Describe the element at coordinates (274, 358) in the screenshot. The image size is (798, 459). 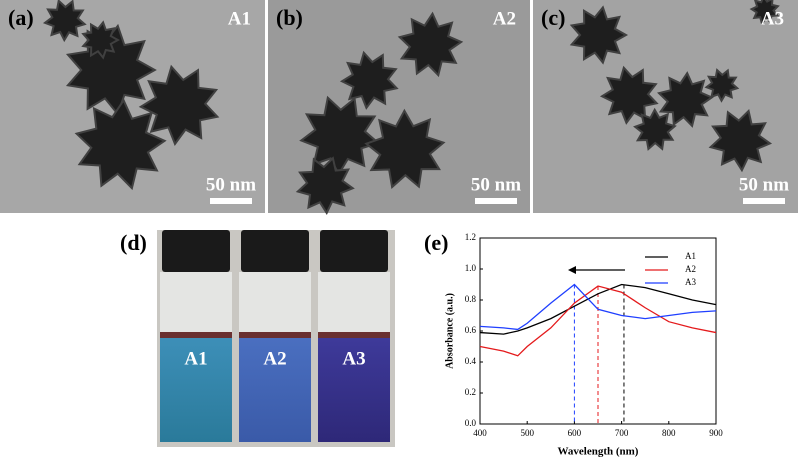
I see `vial-label: A2` at that location.